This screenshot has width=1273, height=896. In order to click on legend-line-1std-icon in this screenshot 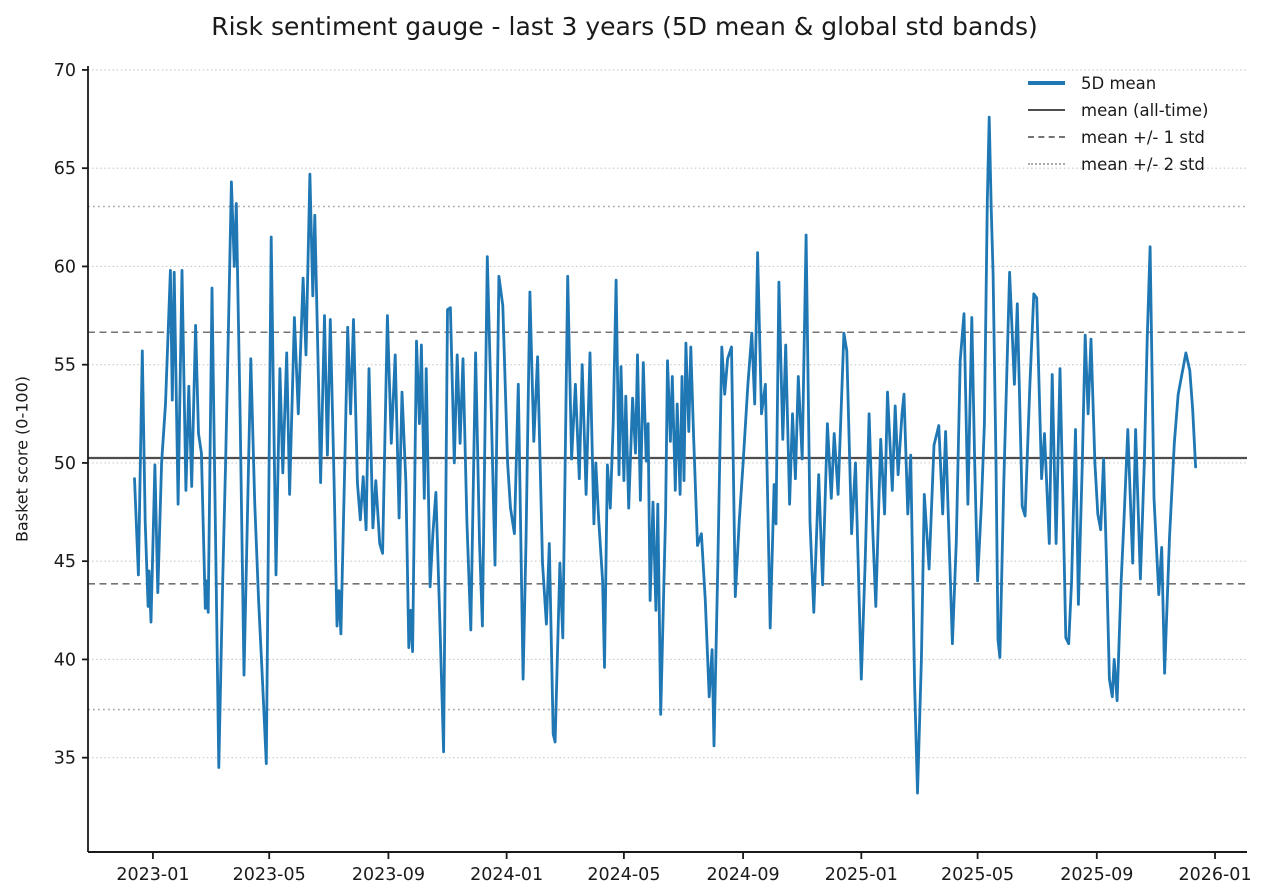, I will do `click(1046, 137)`.